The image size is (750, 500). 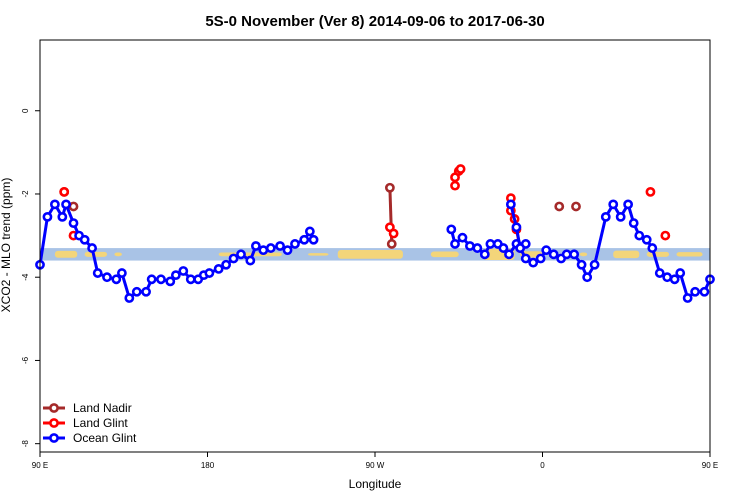 I want to click on y-tick-label: -2, so click(x=25, y=194).